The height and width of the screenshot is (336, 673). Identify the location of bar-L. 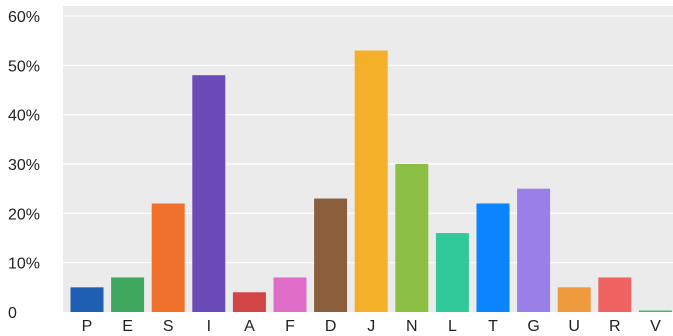
(452, 272).